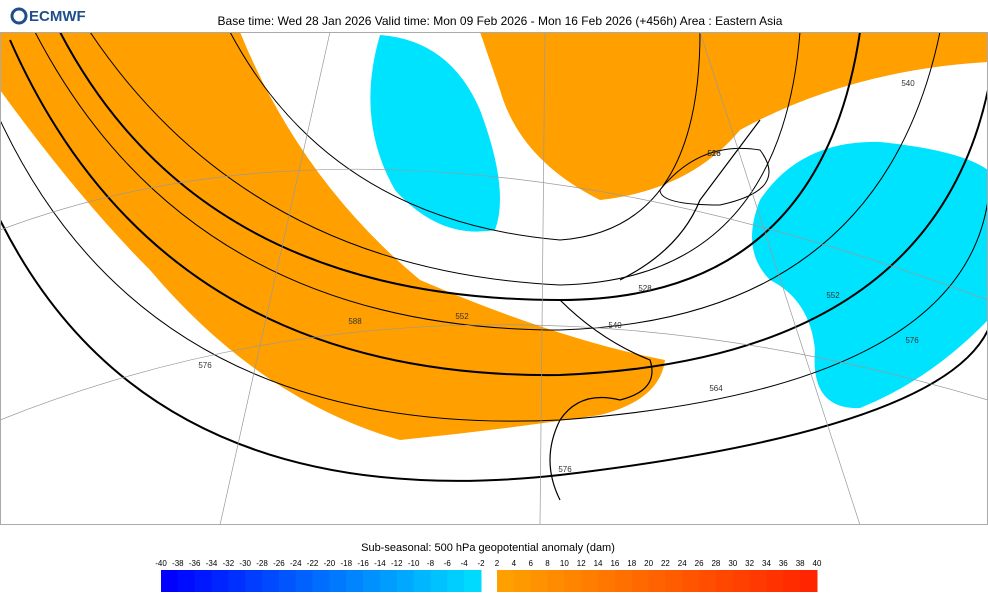  I want to click on contour, so click(714, 176).